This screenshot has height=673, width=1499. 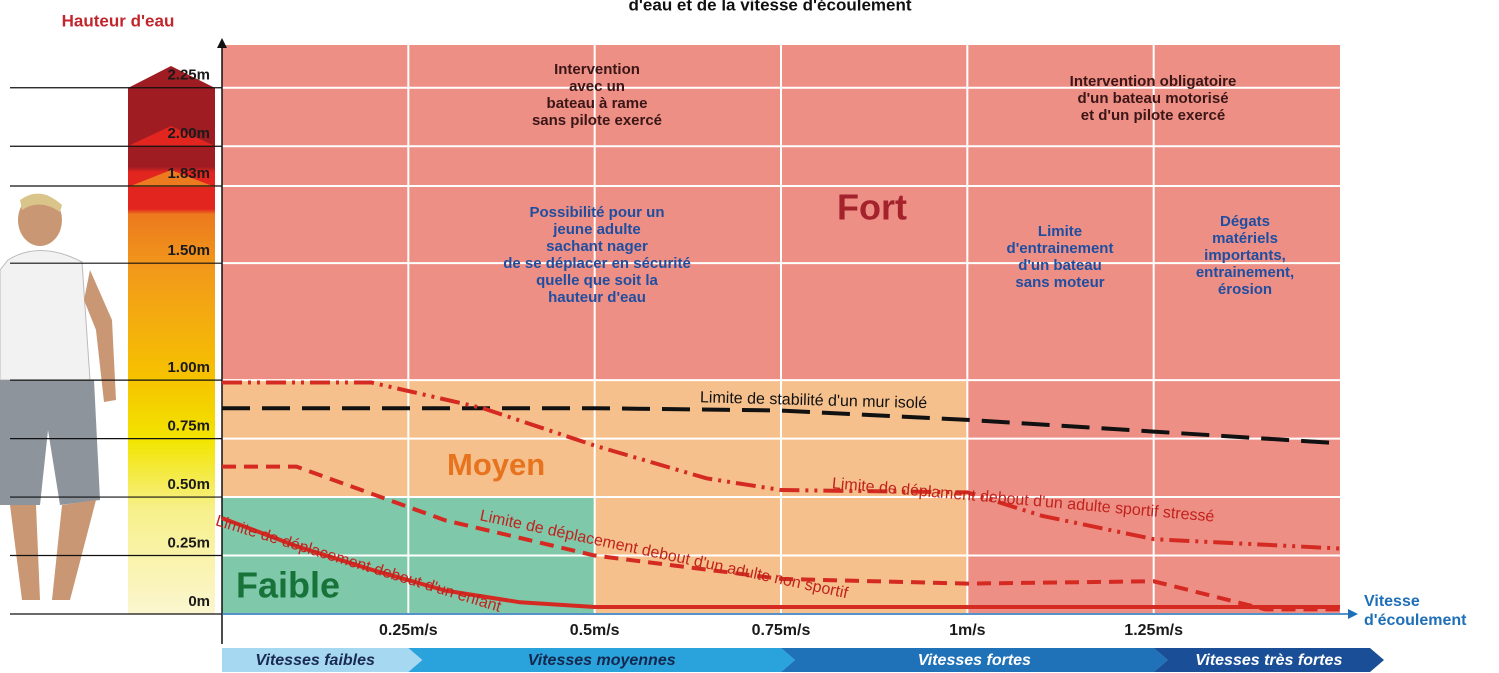 I want to click on zone-label: Fort, so click(x=872, y=207).